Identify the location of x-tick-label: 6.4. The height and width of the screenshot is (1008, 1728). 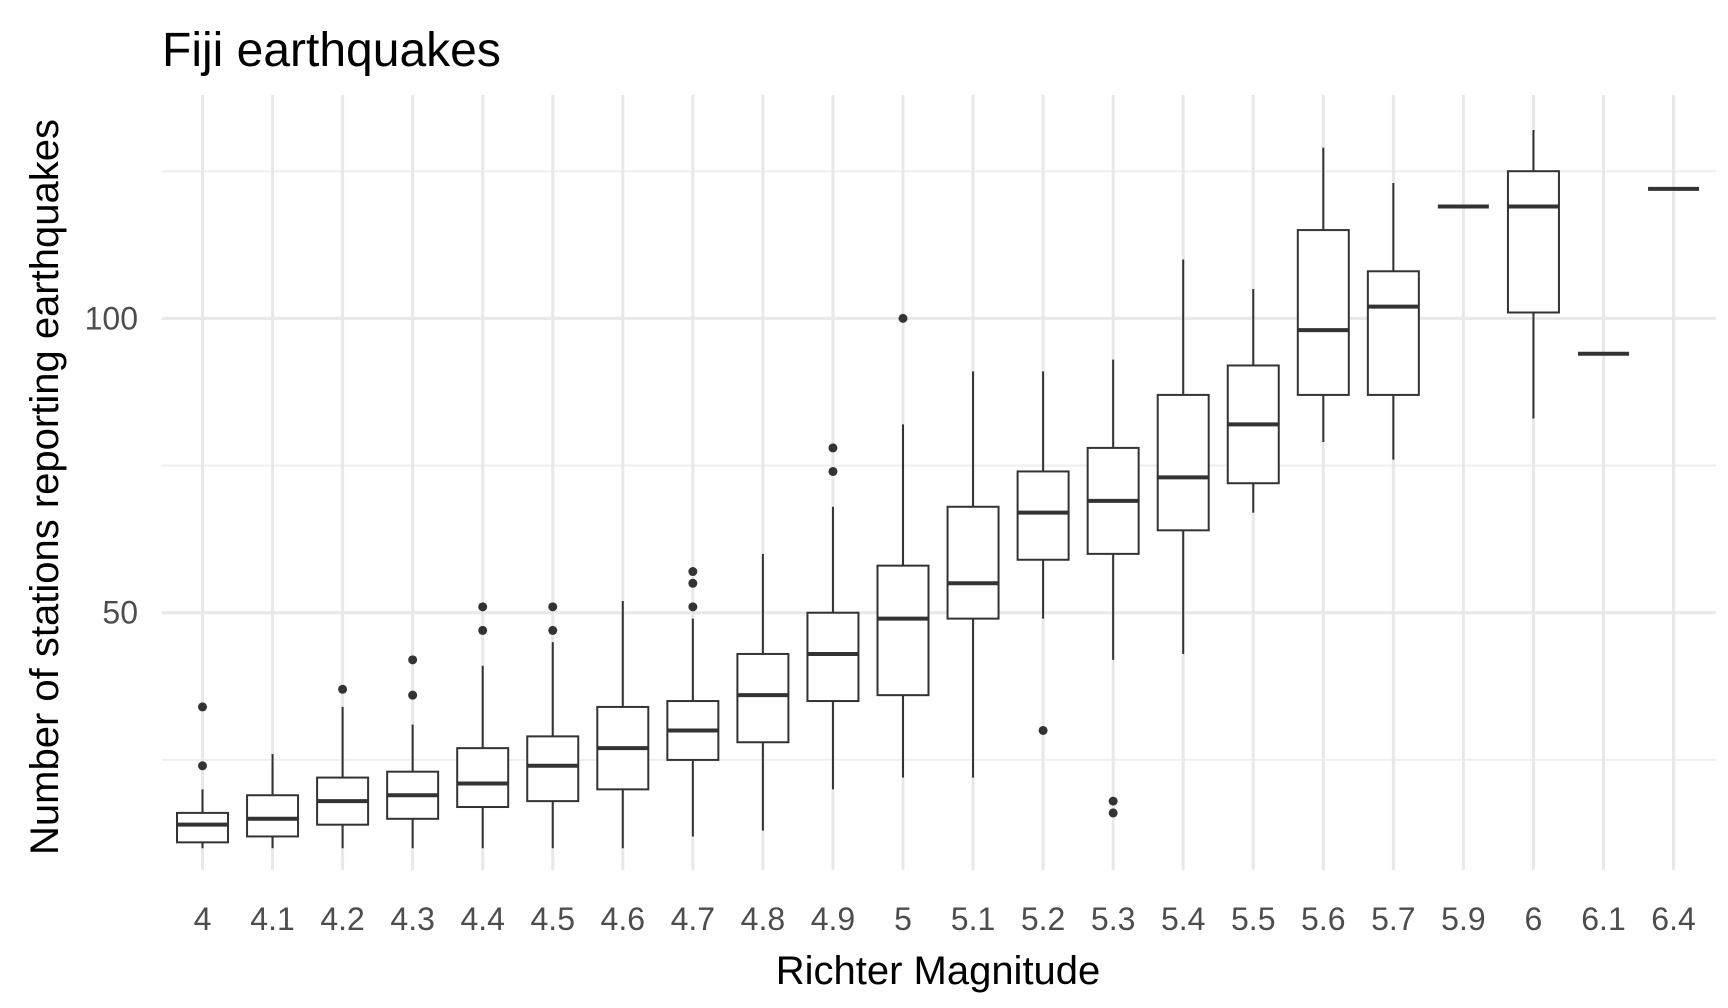
(1673, 919).